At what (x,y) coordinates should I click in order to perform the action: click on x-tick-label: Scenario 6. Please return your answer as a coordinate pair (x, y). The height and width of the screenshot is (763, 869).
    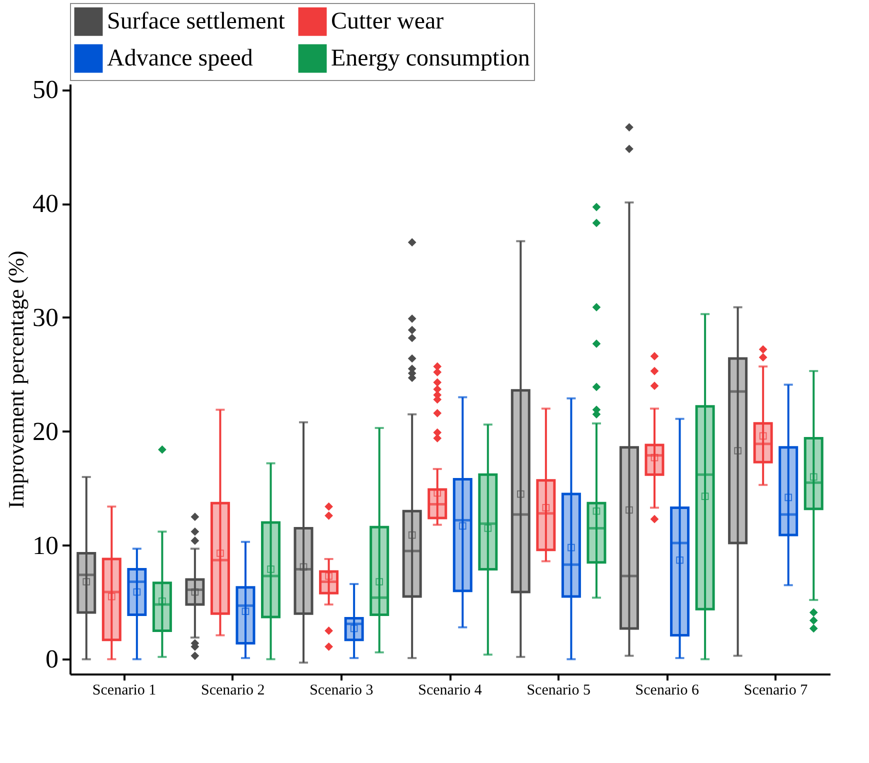
    Looking at the image, I should click on (667, 690).